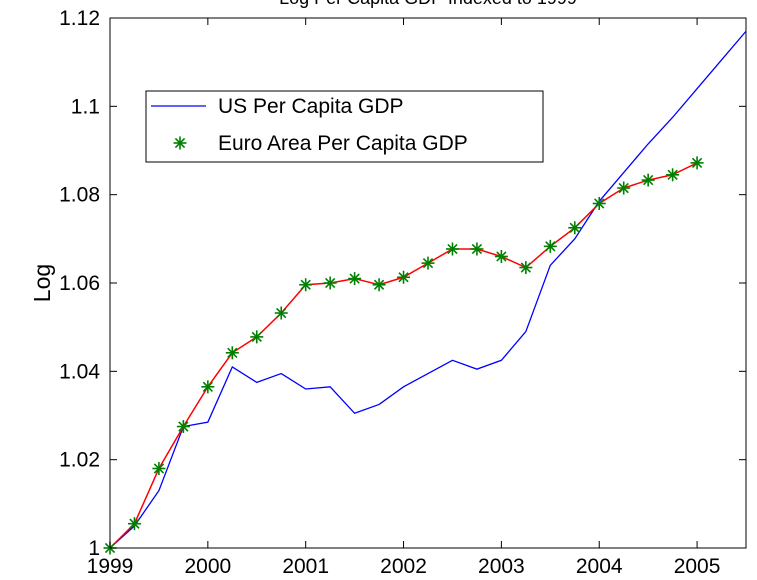 The image size is (757, 580). What do you see at coordinates (697, 566) in the screenshot?
I see `x-tick-label: 2005` at bounding box center [697, 566].